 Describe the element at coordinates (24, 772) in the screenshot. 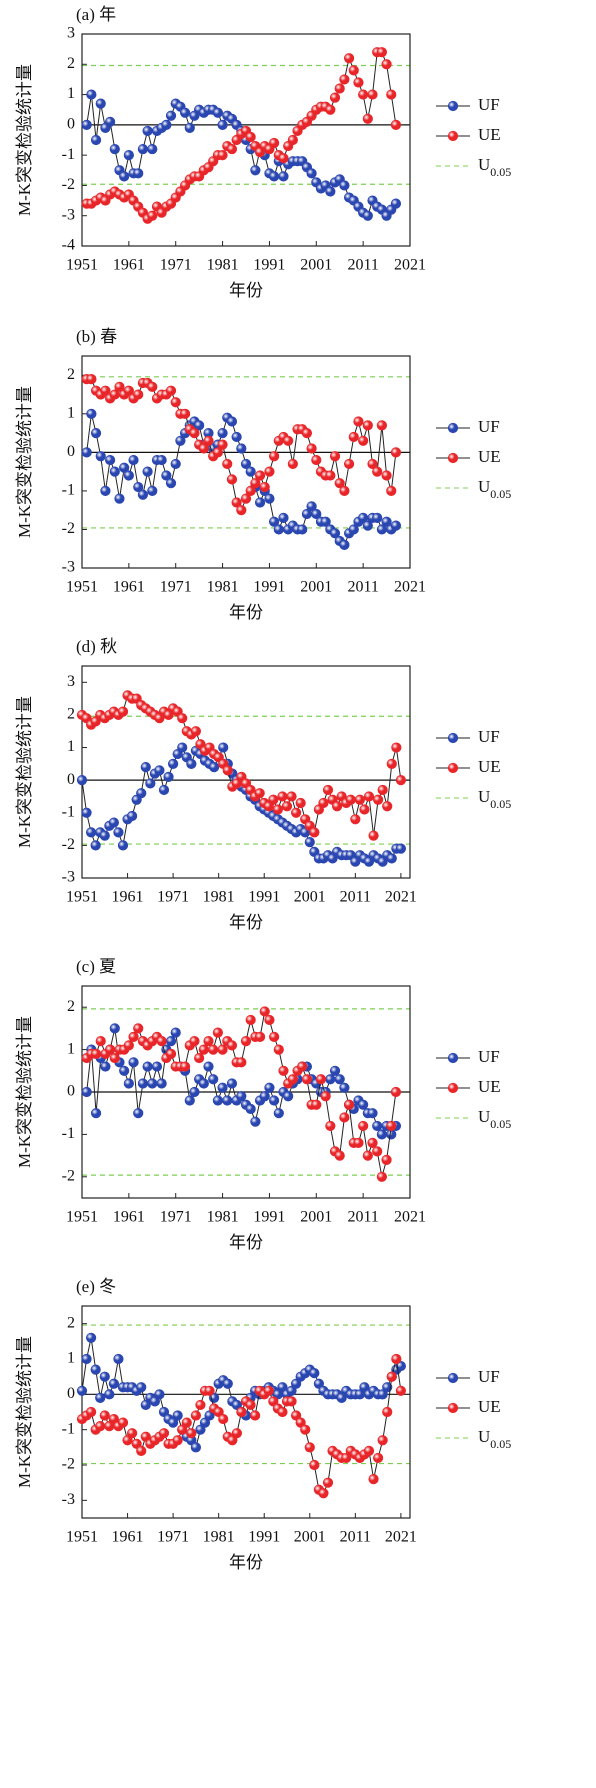

I see `y-axis-label: M-K突变检验统计量` at that location.